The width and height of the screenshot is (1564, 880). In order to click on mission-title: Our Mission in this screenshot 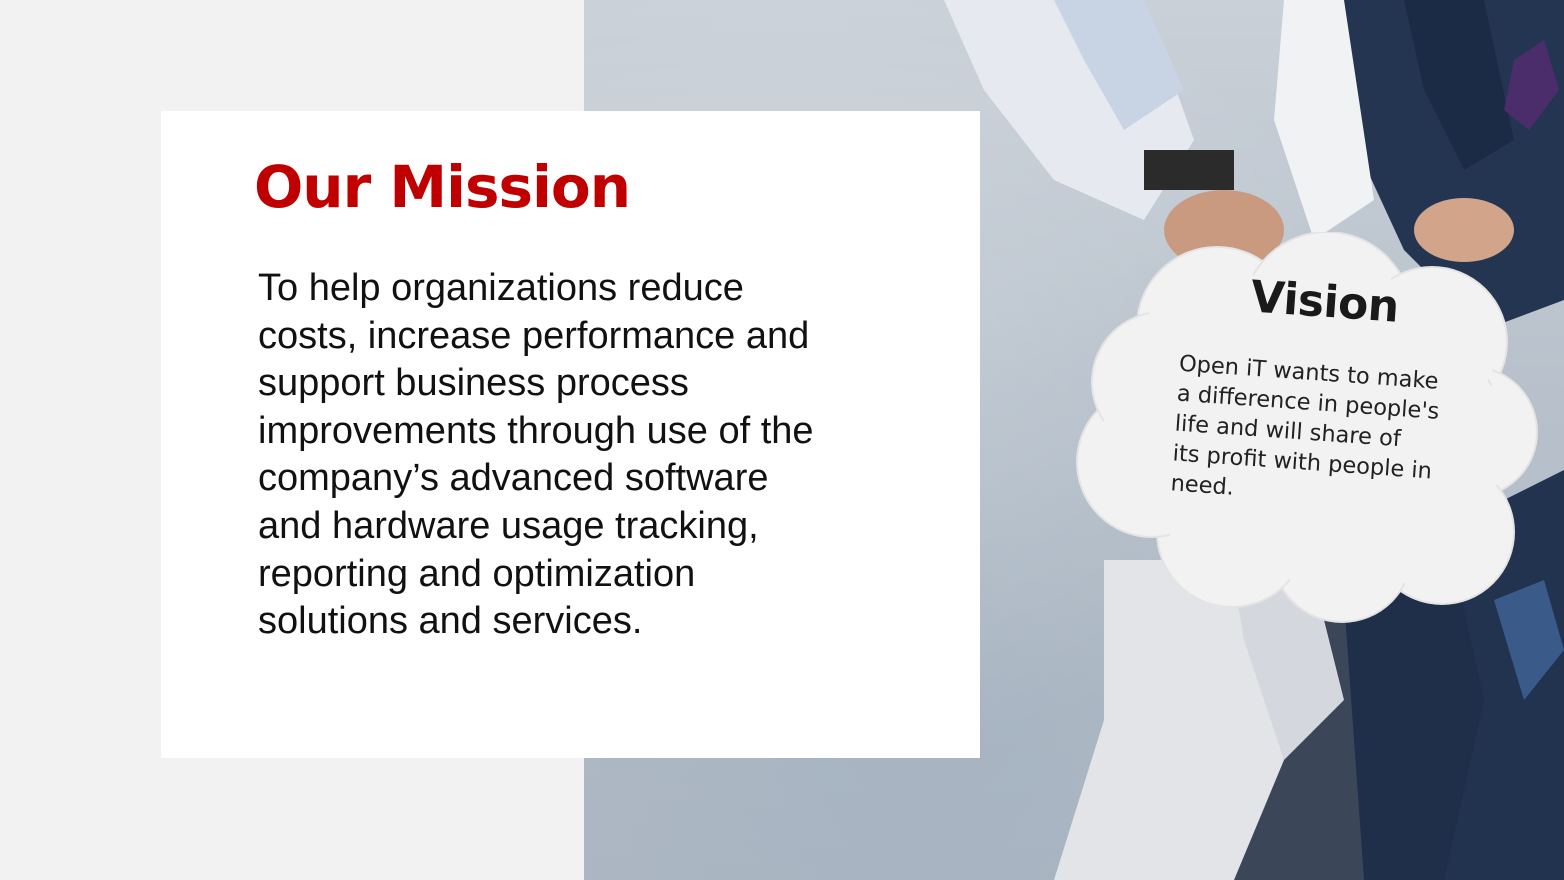, I will do `click(442, 187)`.